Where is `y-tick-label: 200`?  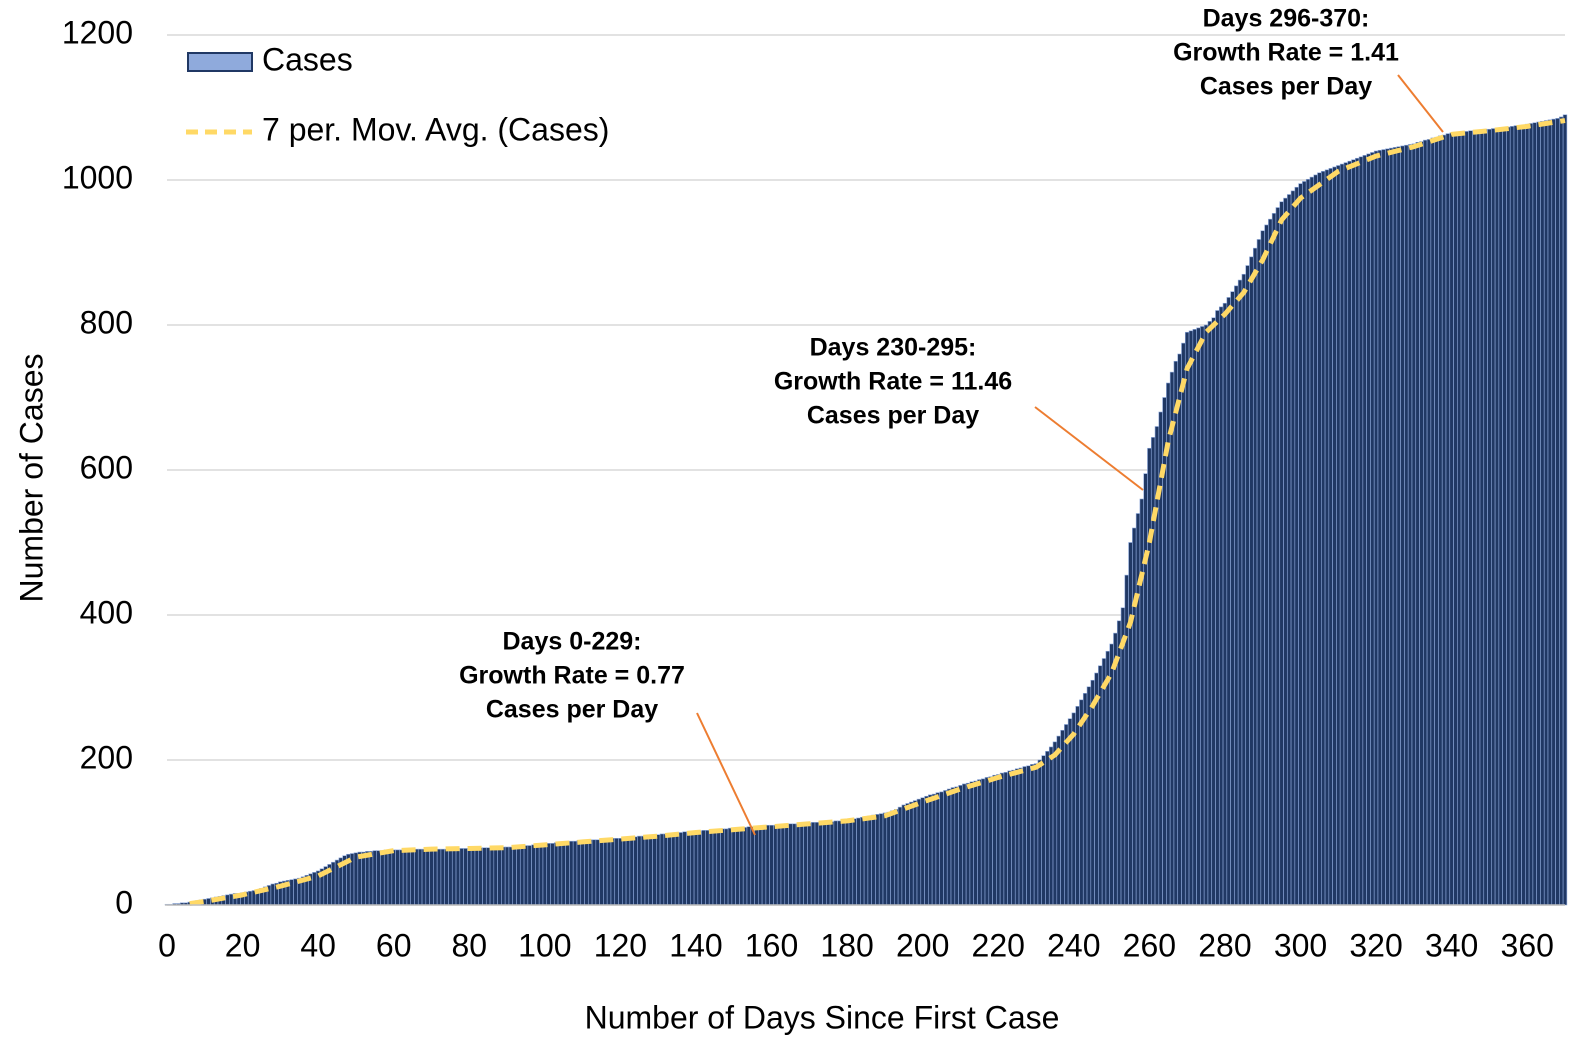 y-tick-label: 200 is located at coordinates (106, 757).